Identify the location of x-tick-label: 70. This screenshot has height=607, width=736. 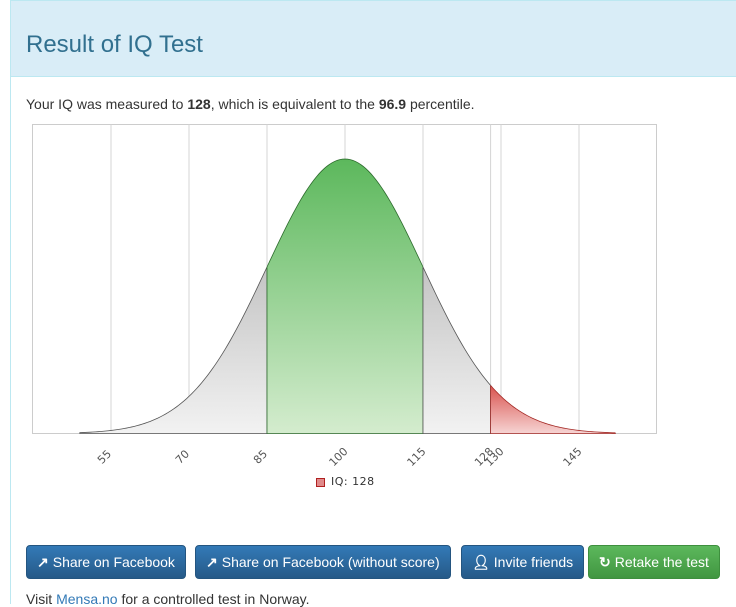
(182, 456).